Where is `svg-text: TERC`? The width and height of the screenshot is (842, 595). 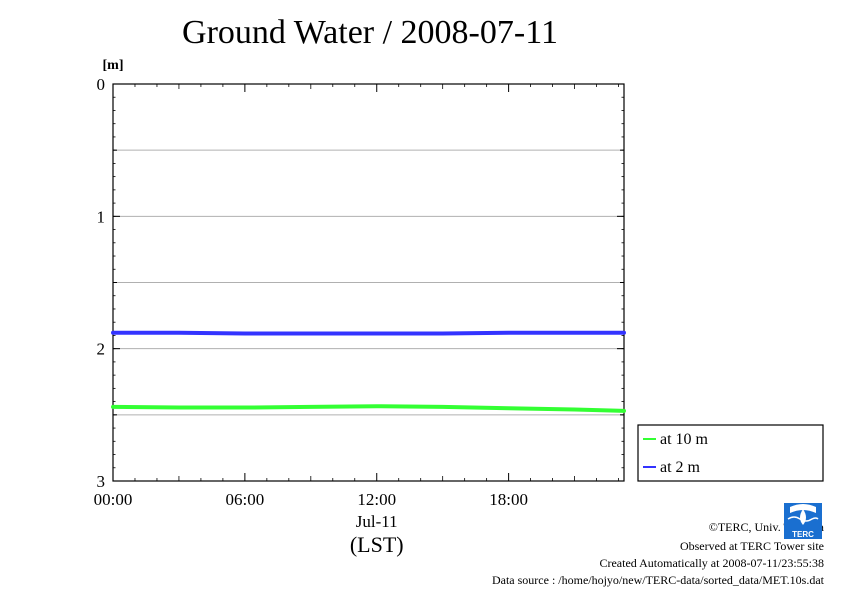 svg-text: TERC is located at coordinates (803, 534).